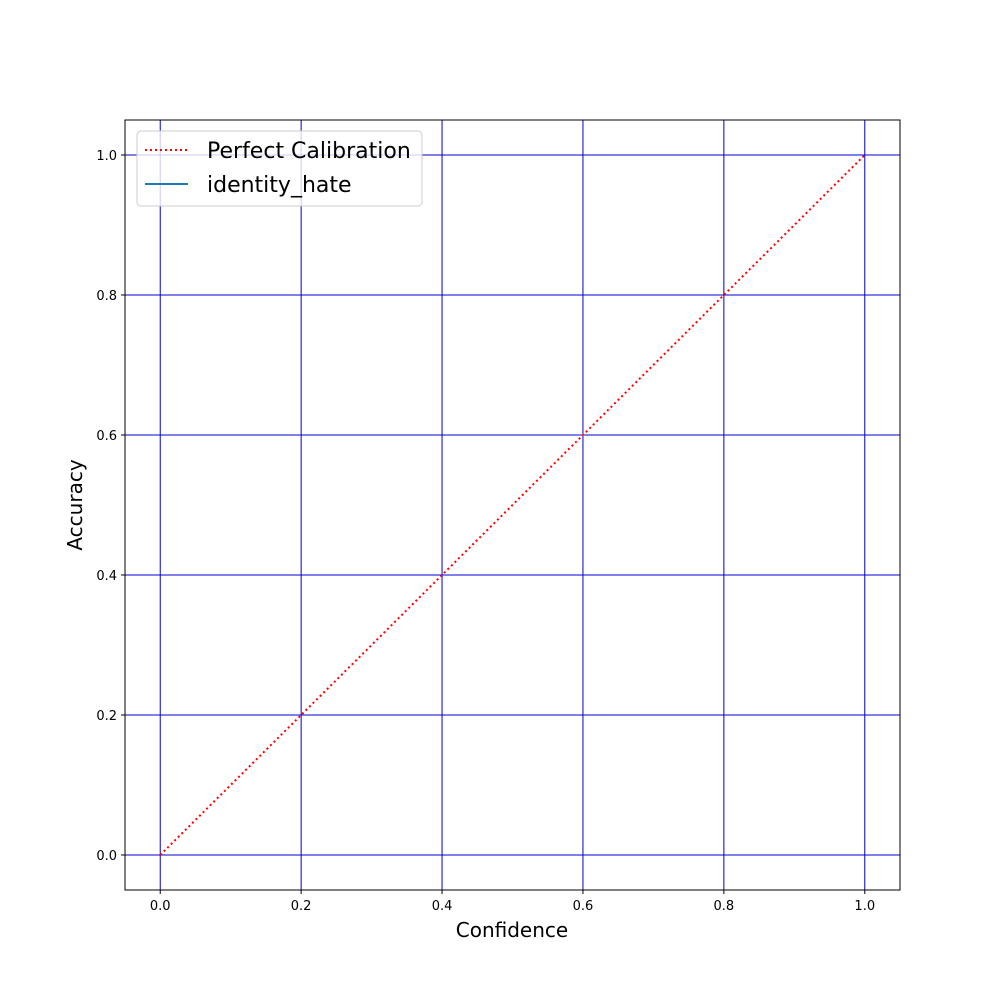 This screenshot has width=1000, height=1000. What do you see at coordinates (583, 906) in the screenshot?
I see `x-tick-label: 0.6` at bounding box center [583, 906].